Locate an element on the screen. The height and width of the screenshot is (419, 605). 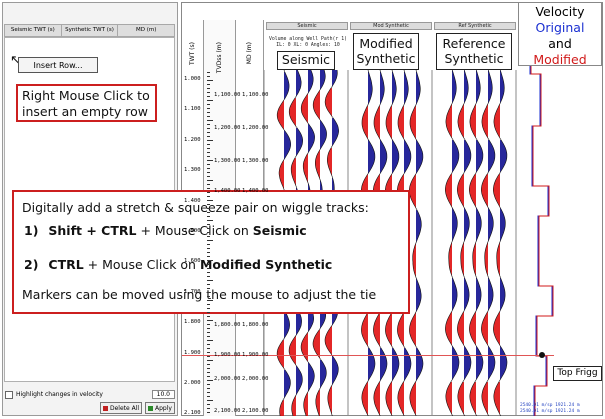
md-tick-label: 2,000.00 is located at coordinates (255, 379).